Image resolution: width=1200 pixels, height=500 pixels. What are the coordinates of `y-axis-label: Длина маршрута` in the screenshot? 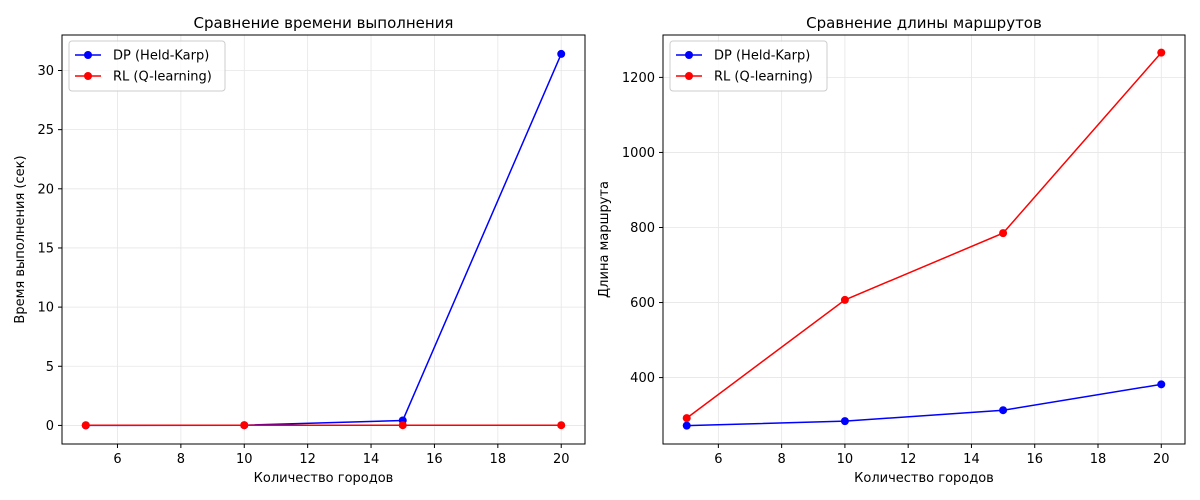 It's located at (604, 239).